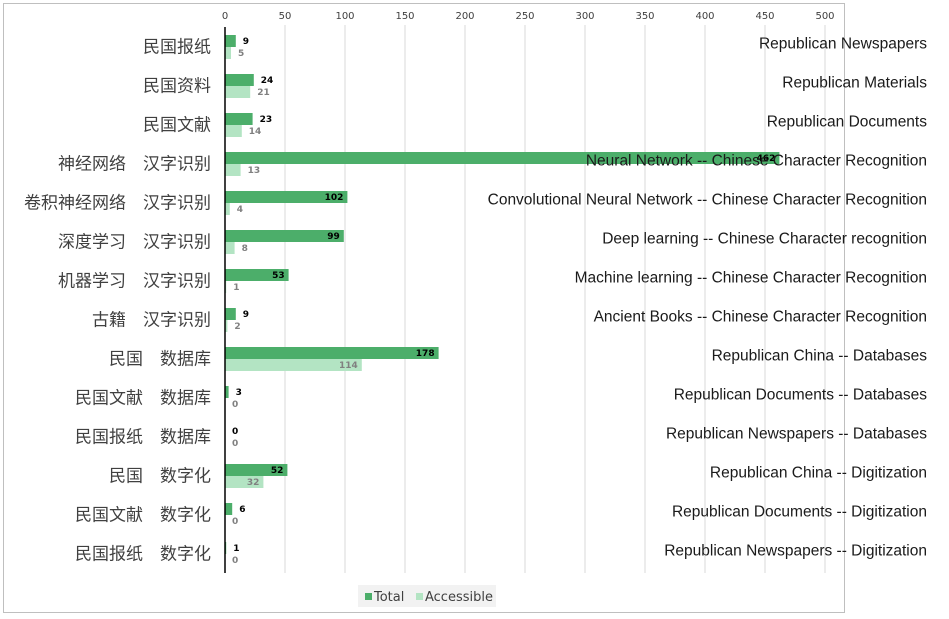  What do you see at coordinates (236, 549) in the screenshot?
I see `data-label-total: 1` at bounding box center [236, 549].